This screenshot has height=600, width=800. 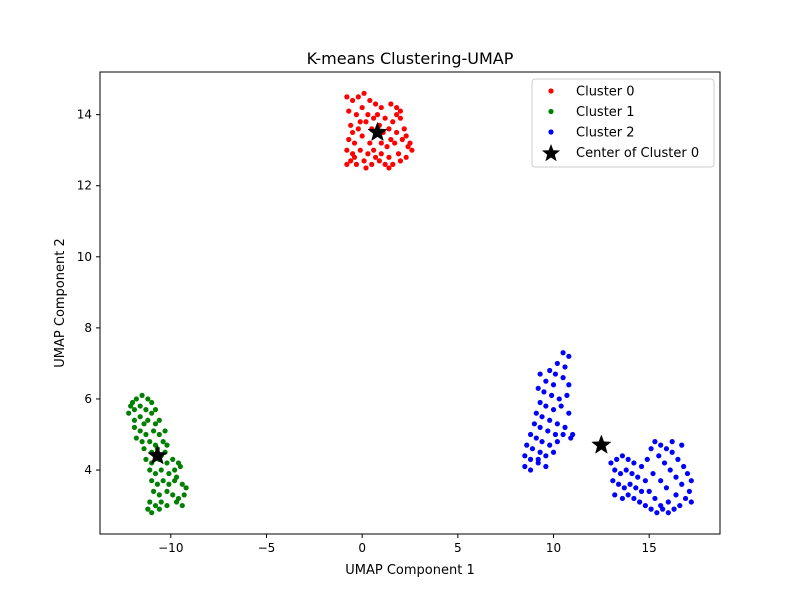 What do you see at coordinates (88, 399) in the screenshot?
I see `y-tick-label: 6` at bounding box center [88, 399].